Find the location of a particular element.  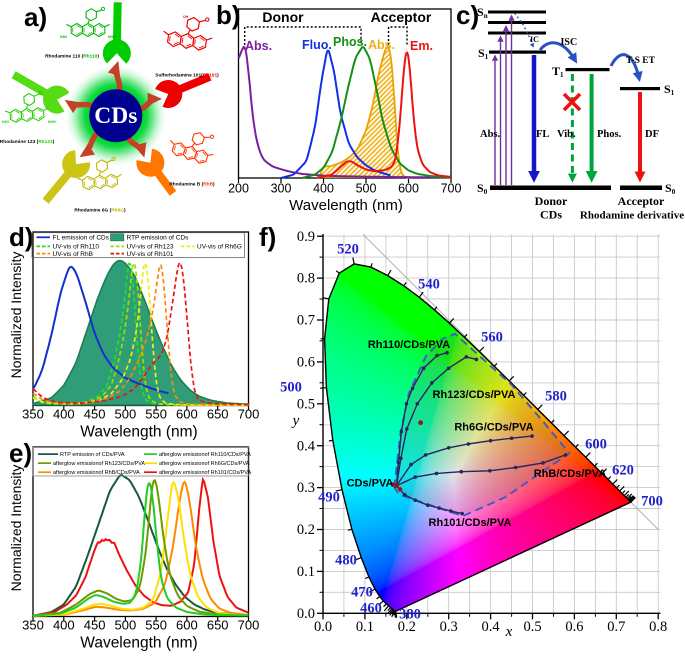

svg-text: T1 is located at coordinates (558, 71).